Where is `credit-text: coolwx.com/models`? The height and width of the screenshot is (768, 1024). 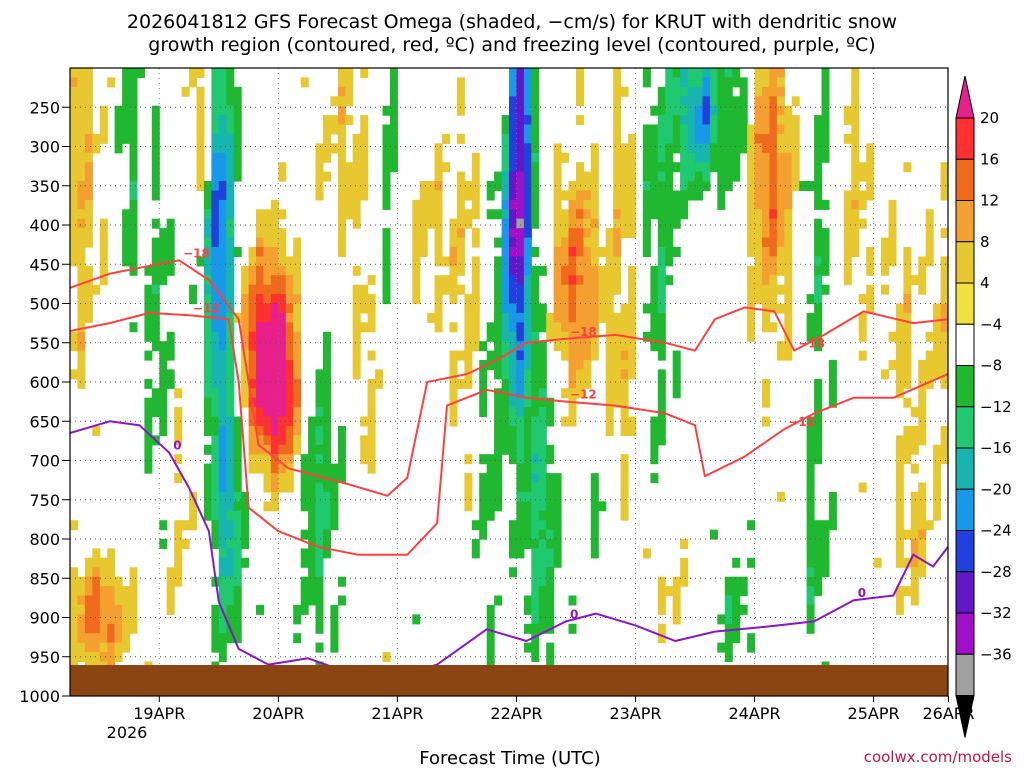 credit-text: coolwx.com/models is located at coordinates (938, 757).